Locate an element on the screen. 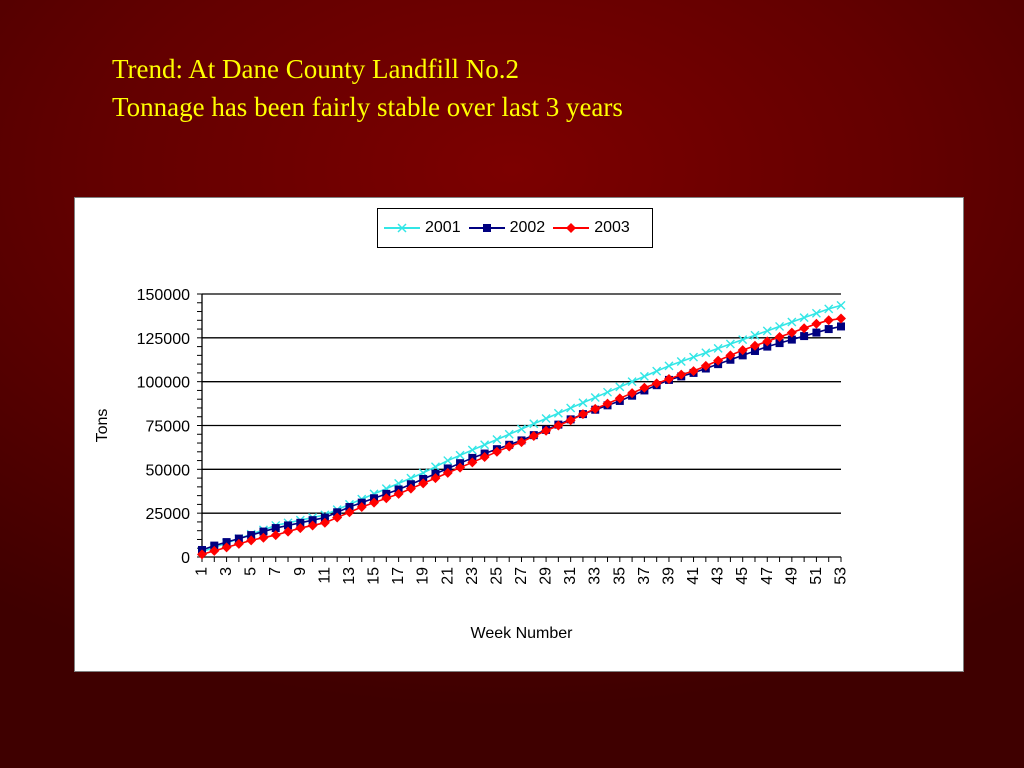 The width and height of the screenshot is (1024, 768). chart-legend: 2001 2002 2003 is located at coordinates (515, 228).